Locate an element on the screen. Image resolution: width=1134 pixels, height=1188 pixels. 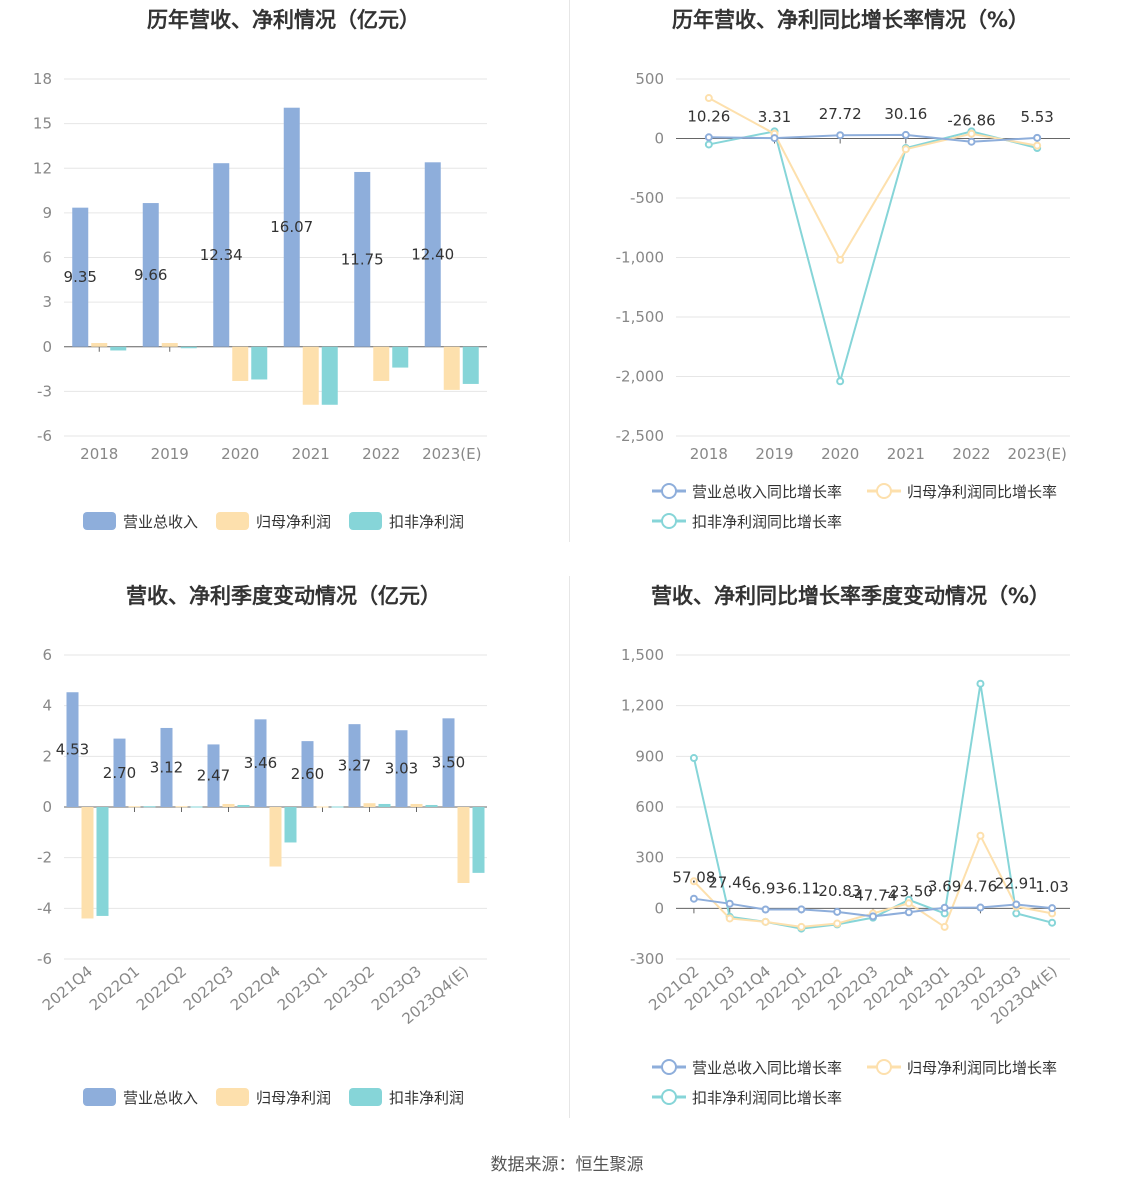
data-label: -6.93 is located at coordinates (765, 889).